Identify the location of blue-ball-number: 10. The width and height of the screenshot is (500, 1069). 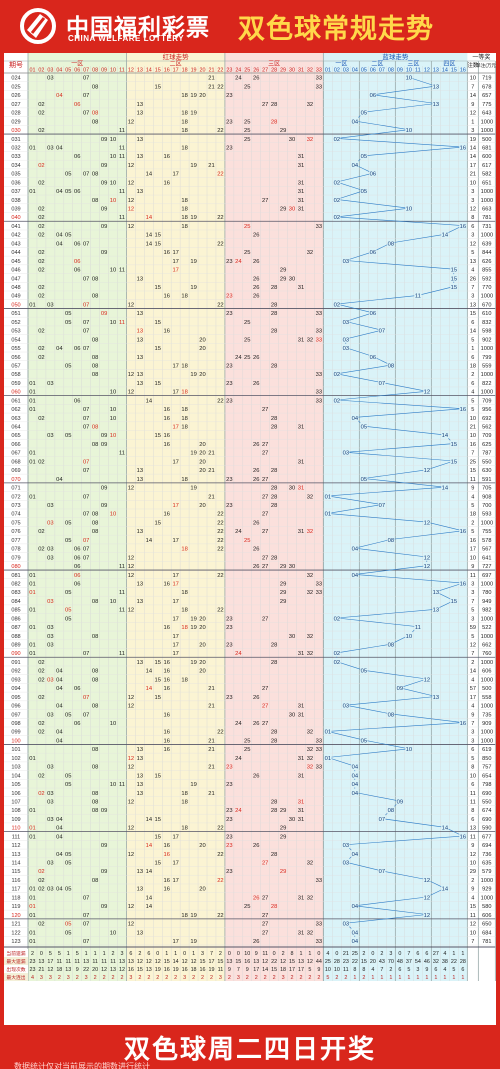
(409, 637).